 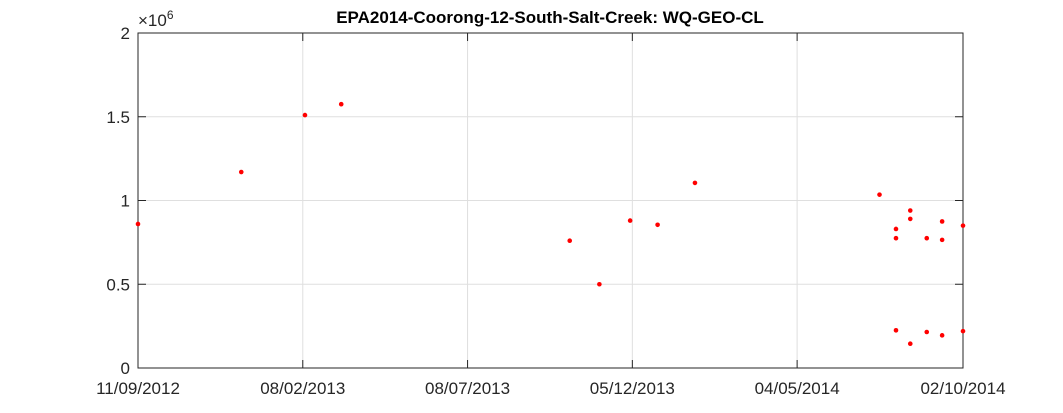 I want to click on y-tick-label: 0, so click(x=125, y=368).